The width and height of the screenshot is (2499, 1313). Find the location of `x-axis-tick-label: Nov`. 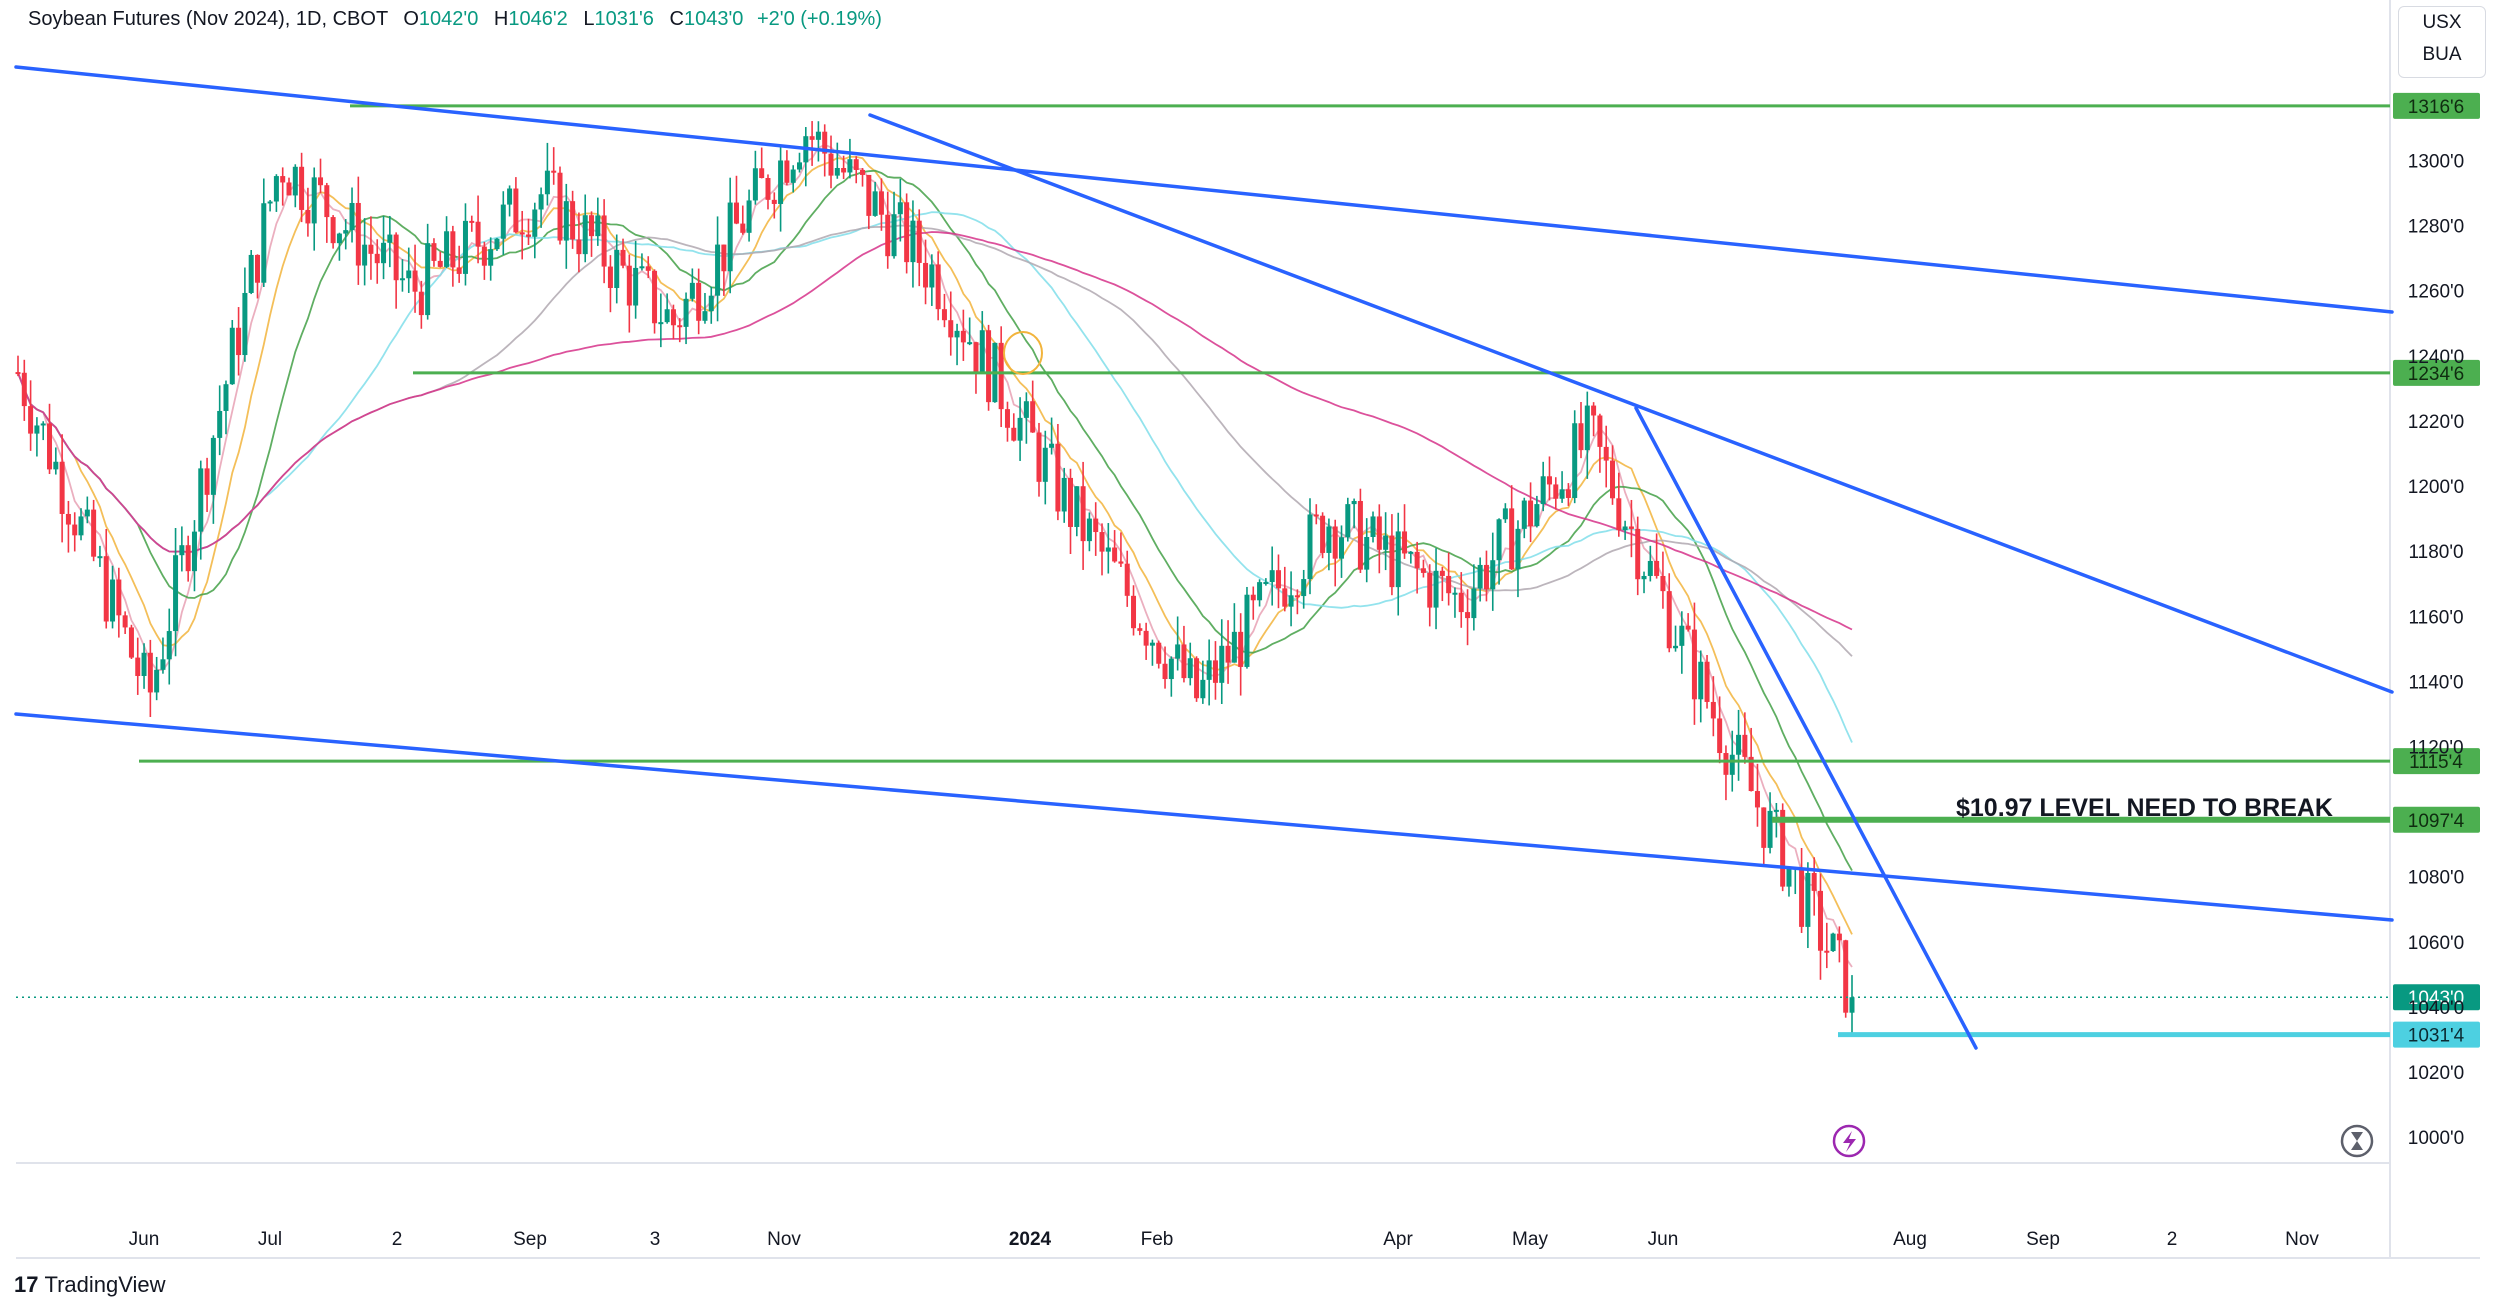

x-axis-tick-label: Nov is located at coordinates (784, 1239).